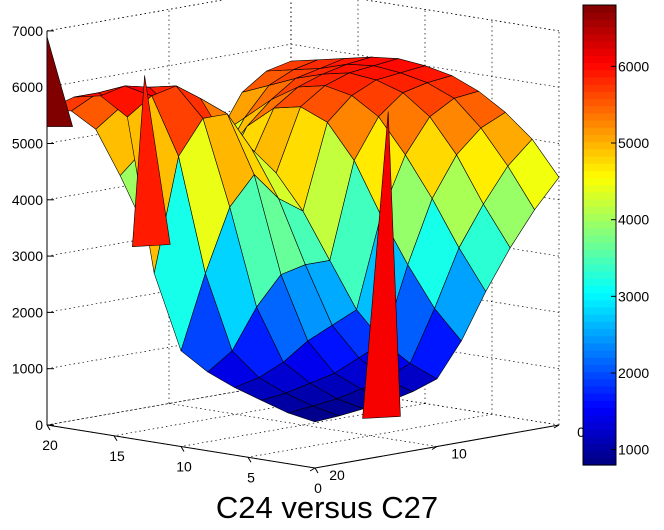 This screenshot has width=664, height=530. I want to click on z-tick-label: 6000, so click(27, 87).